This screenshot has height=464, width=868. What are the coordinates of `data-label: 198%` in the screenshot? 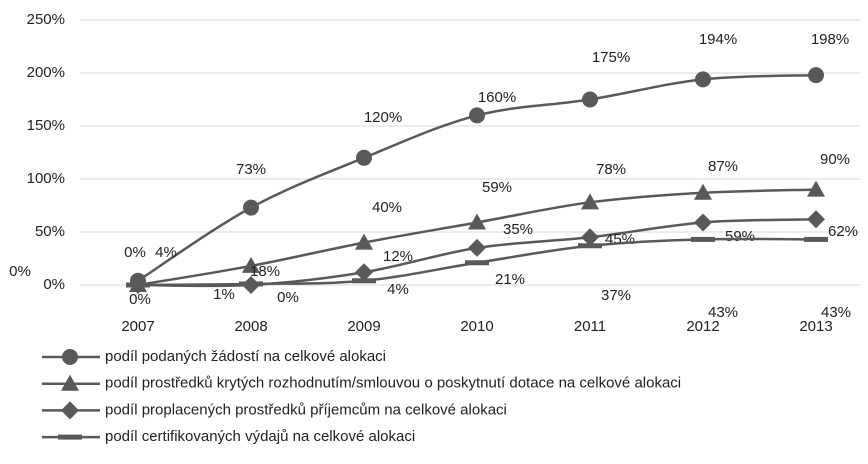 It's located at (830, 39).